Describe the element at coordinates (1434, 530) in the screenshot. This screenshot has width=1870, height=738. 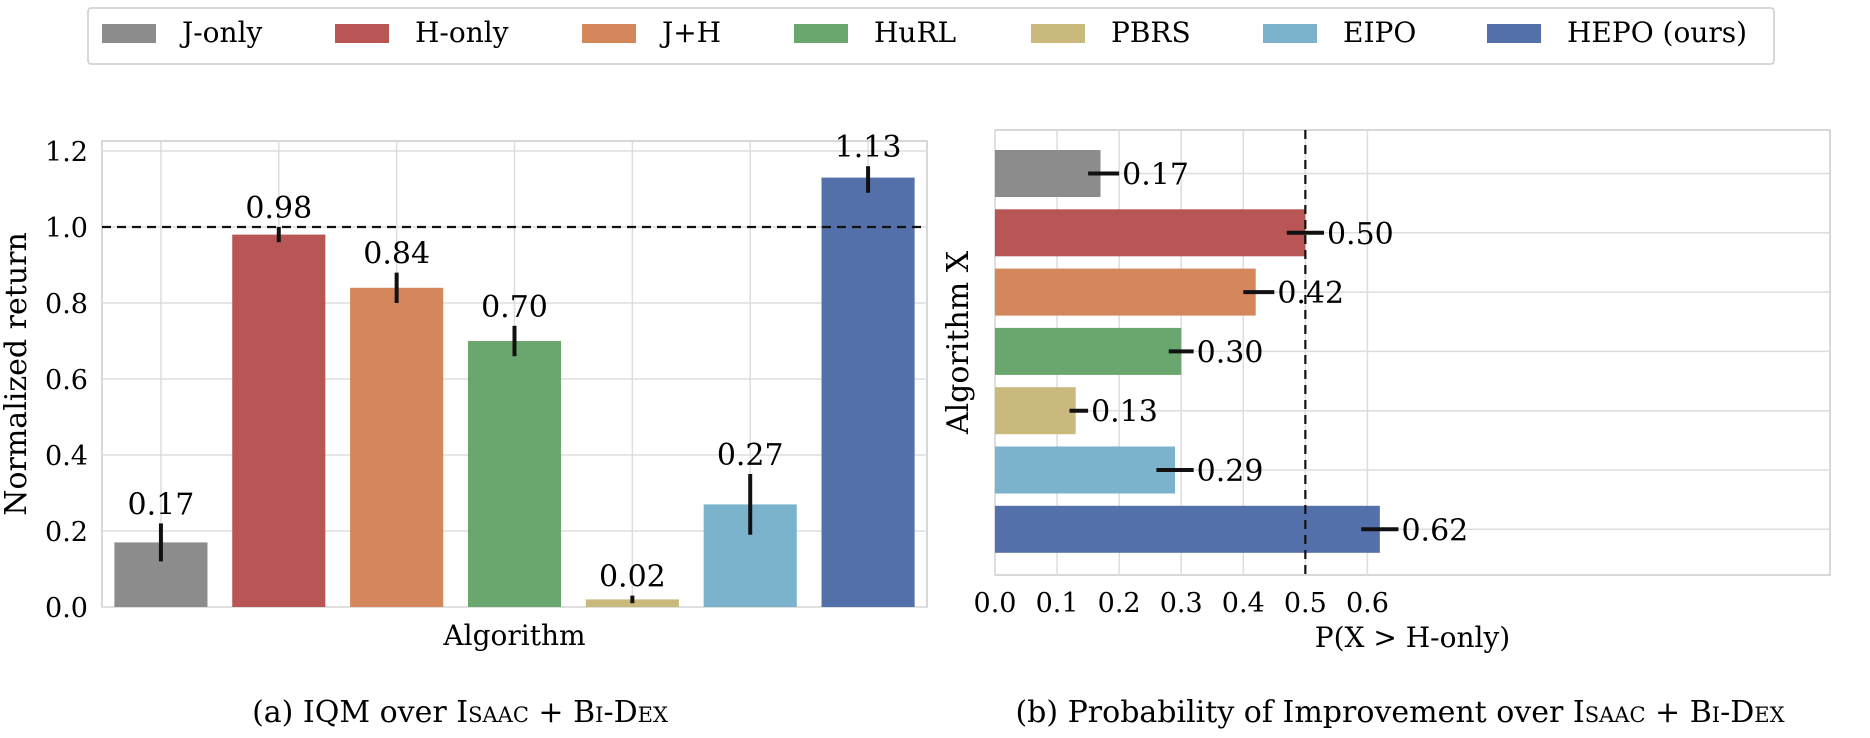
I see `data-label: 0.62` at that location.